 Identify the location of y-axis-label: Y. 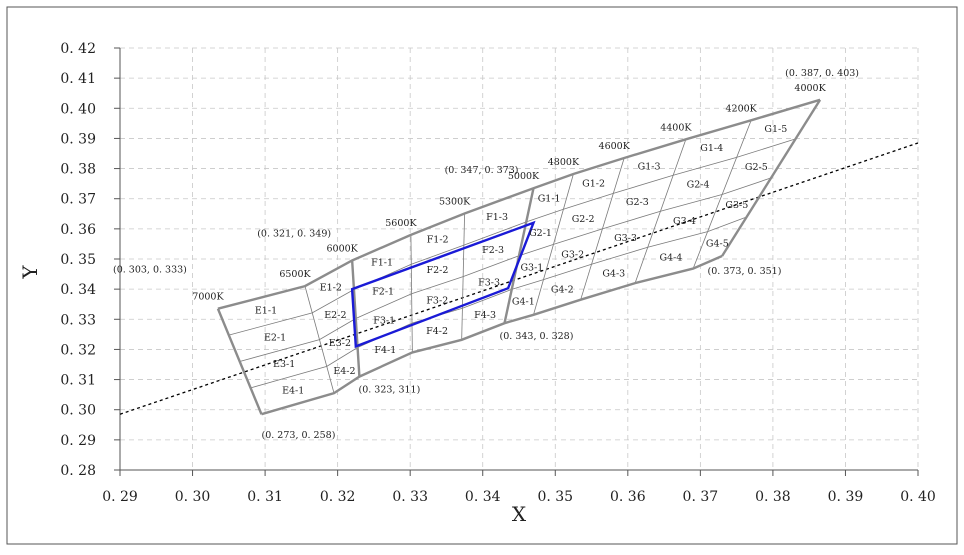
(30, 272).